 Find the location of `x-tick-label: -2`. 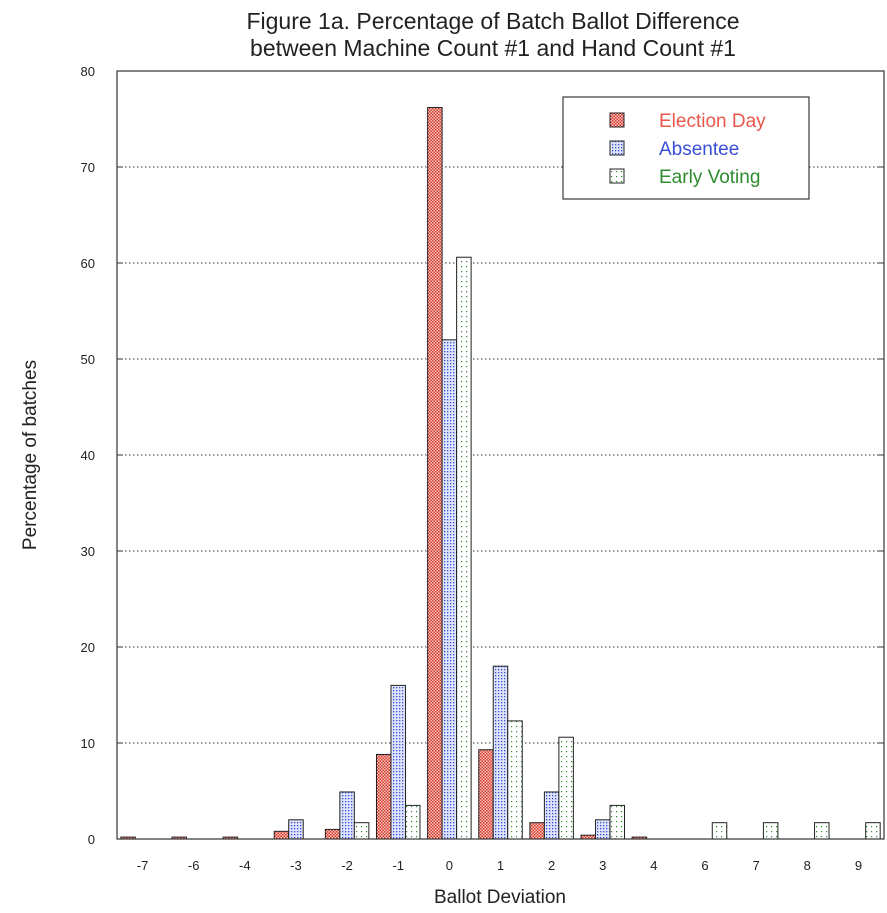

x-tick-label: -2 is located at coordinates (347, 865).